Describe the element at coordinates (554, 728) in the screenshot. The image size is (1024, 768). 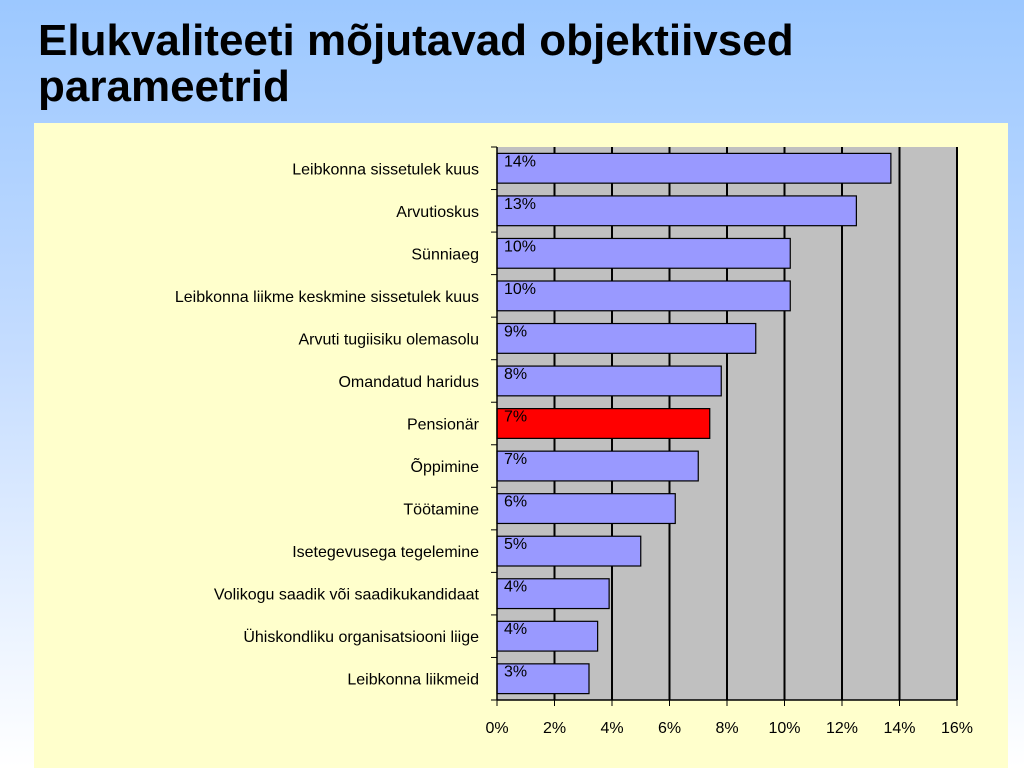
I see `x-tick-label: 2%` at that location.